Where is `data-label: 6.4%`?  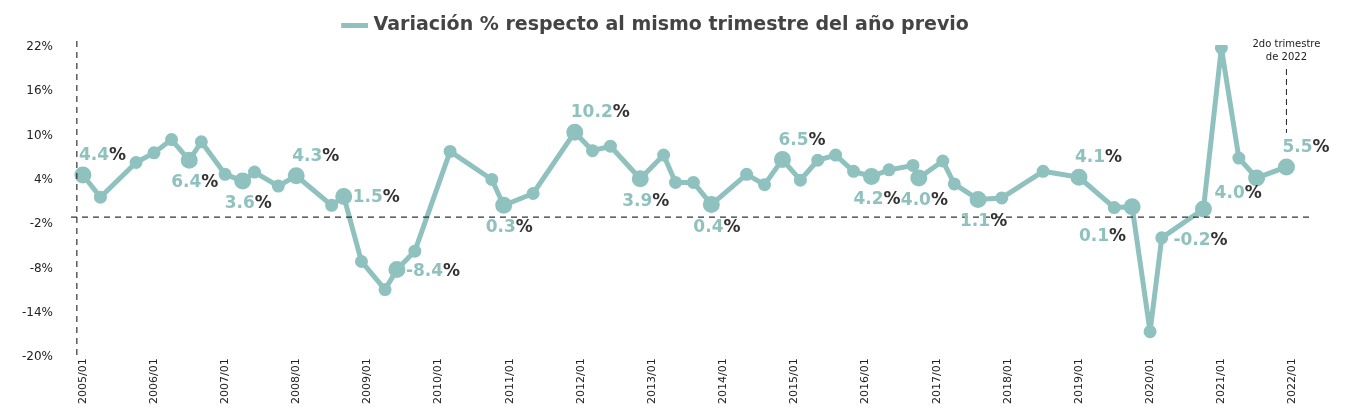
data-label: 6.4% is located at coordinates (195, 181).